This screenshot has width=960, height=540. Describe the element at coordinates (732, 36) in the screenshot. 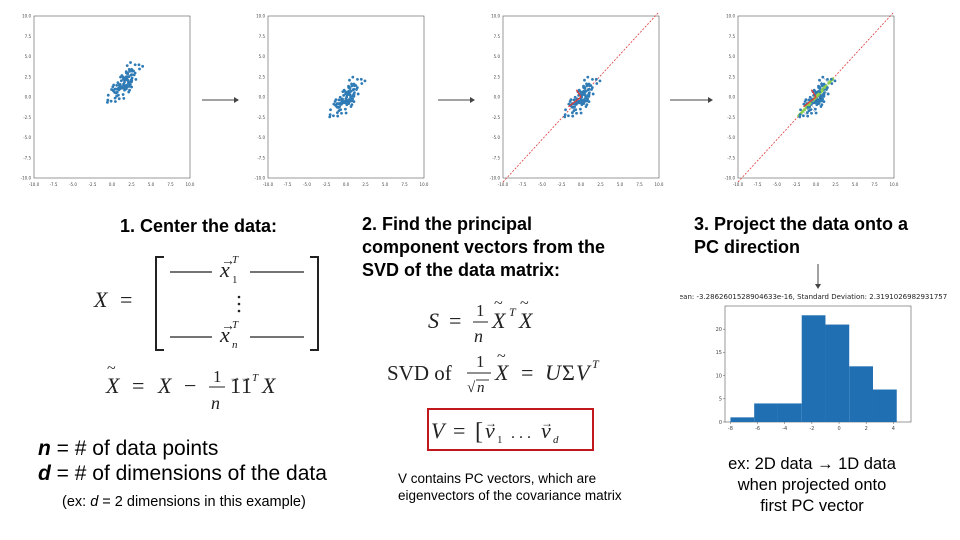

I see `y-tick-label: 7.5` at that location.